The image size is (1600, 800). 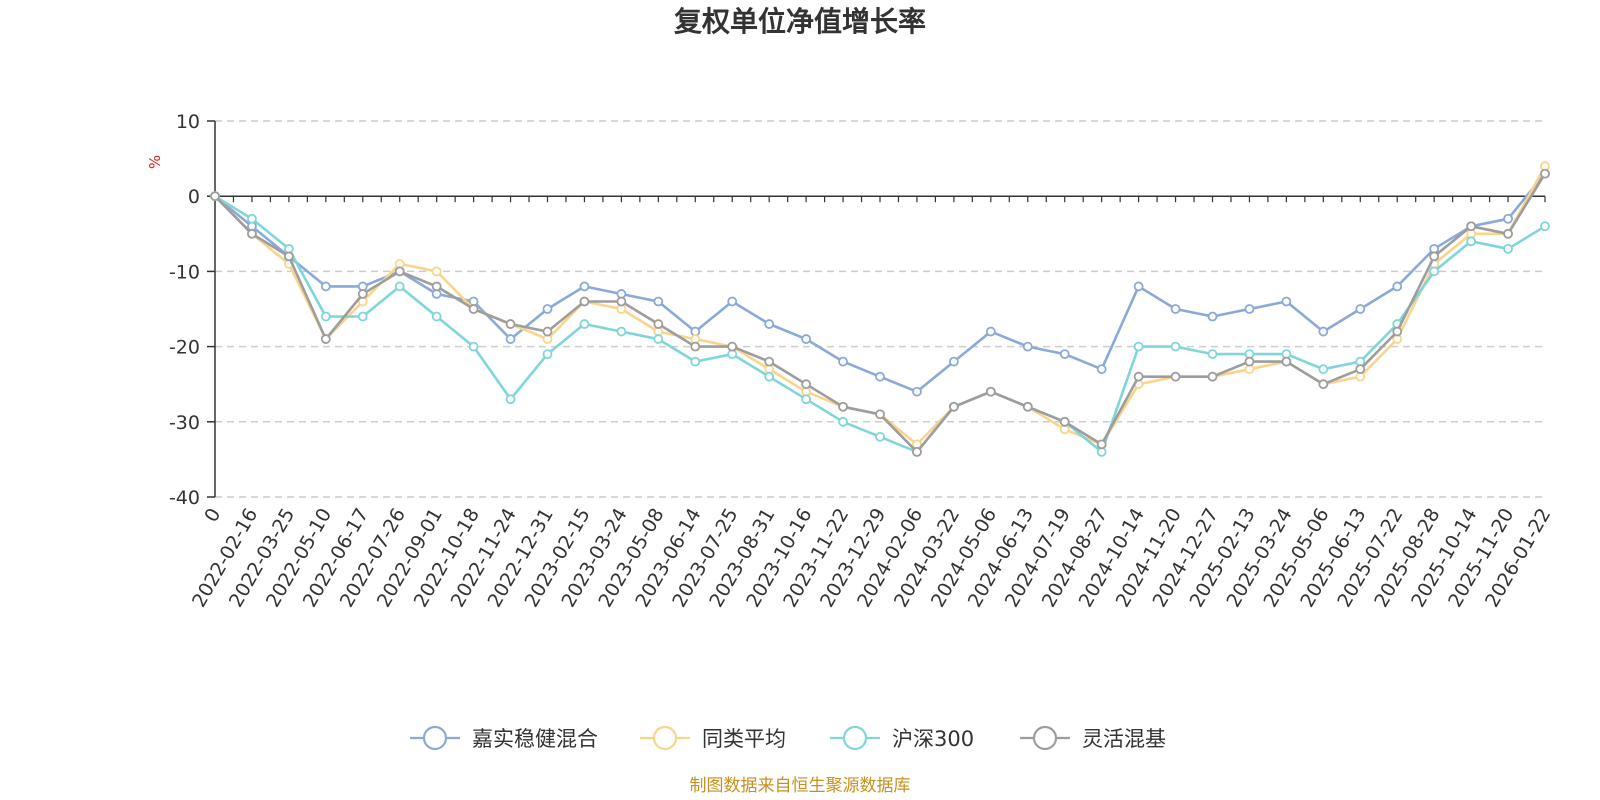 What do you see at coordinates (1124, 739) in the screenshot?
I see `legend-label: 灵活混基` at bounding box center [1124, 739].